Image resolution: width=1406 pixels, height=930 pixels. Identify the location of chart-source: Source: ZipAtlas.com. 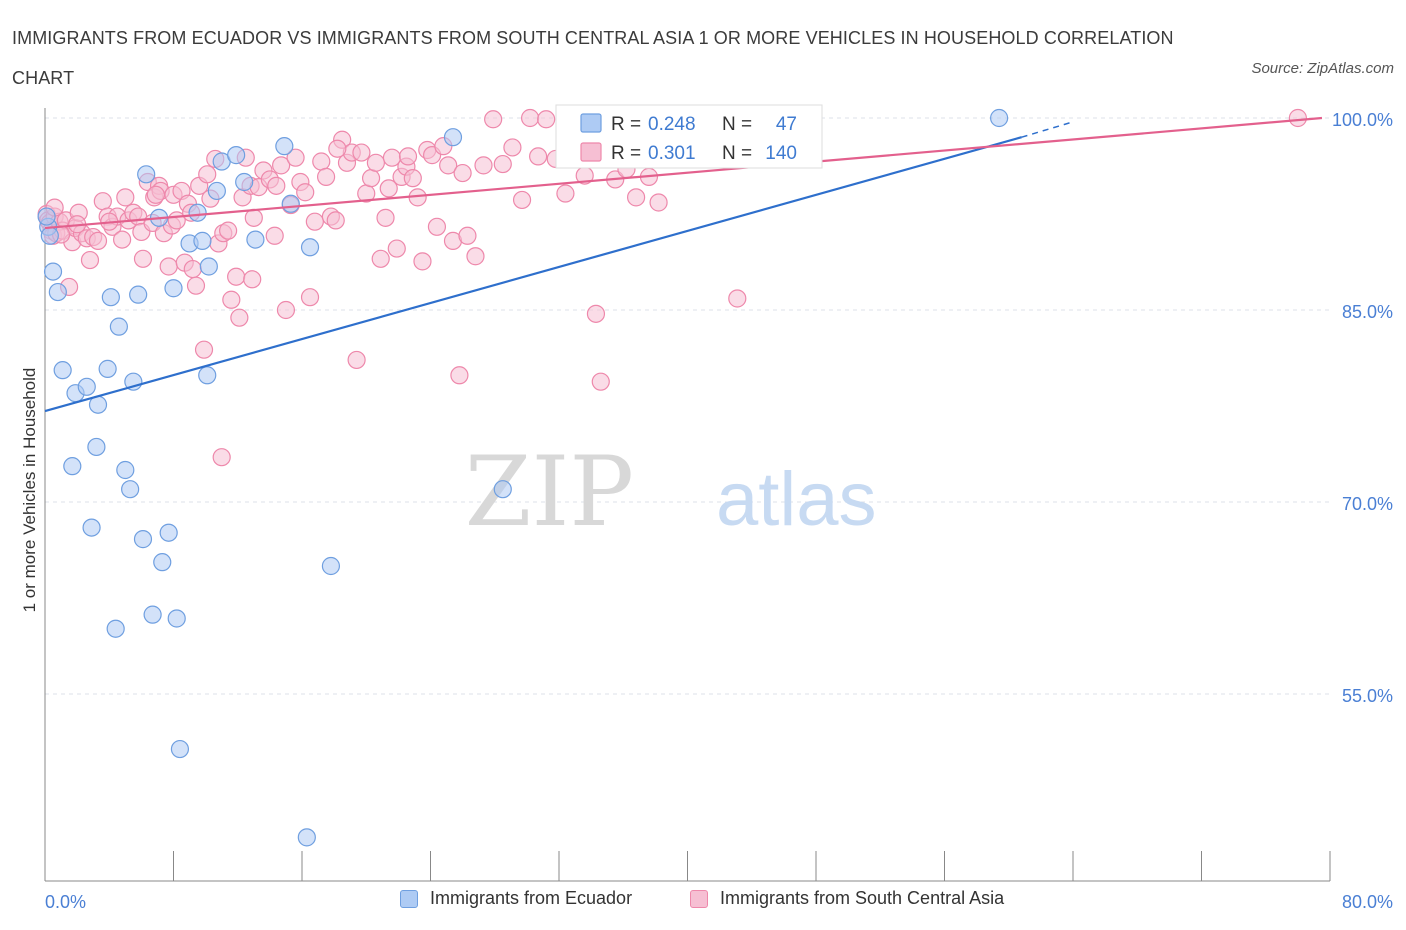
(1322, 68).